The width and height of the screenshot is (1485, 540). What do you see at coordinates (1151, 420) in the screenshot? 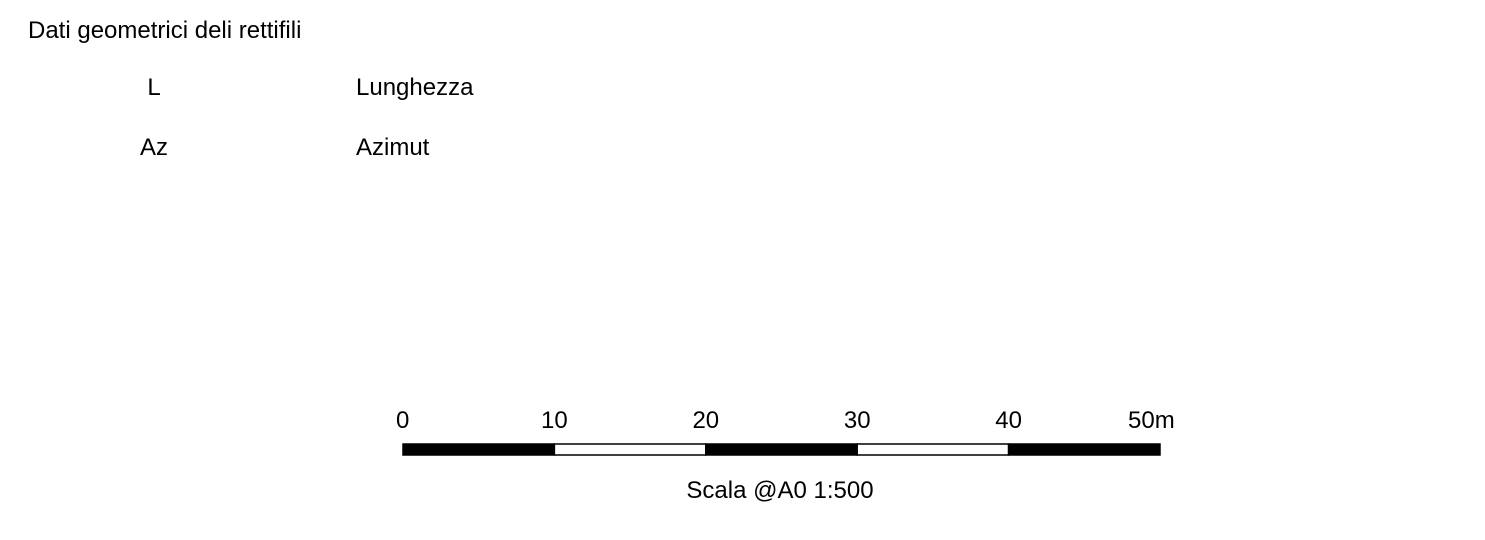
I see `scale-tick-label: 50m` at bounding box center [1151, 420].